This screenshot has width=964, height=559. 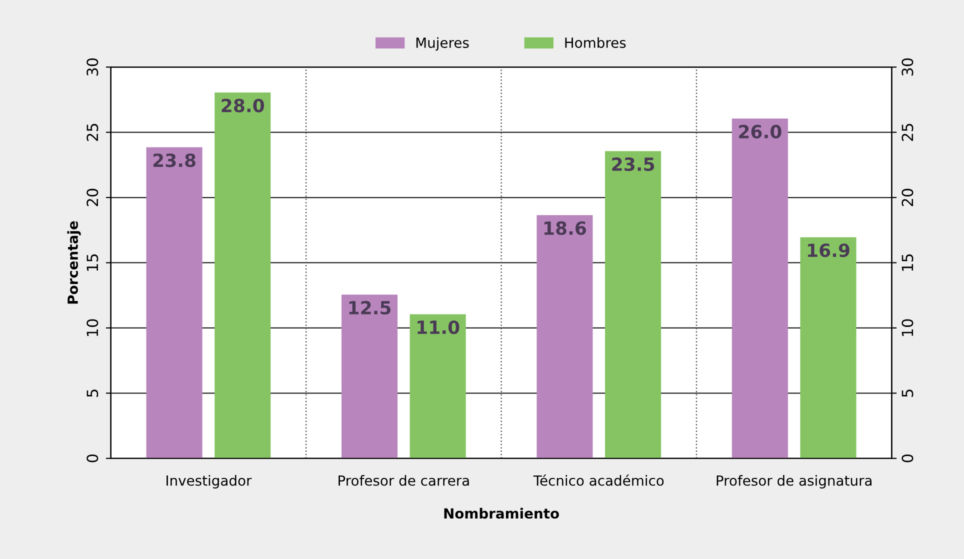 I want to click on y-tick-label: 30, so click(x=92, y=67).